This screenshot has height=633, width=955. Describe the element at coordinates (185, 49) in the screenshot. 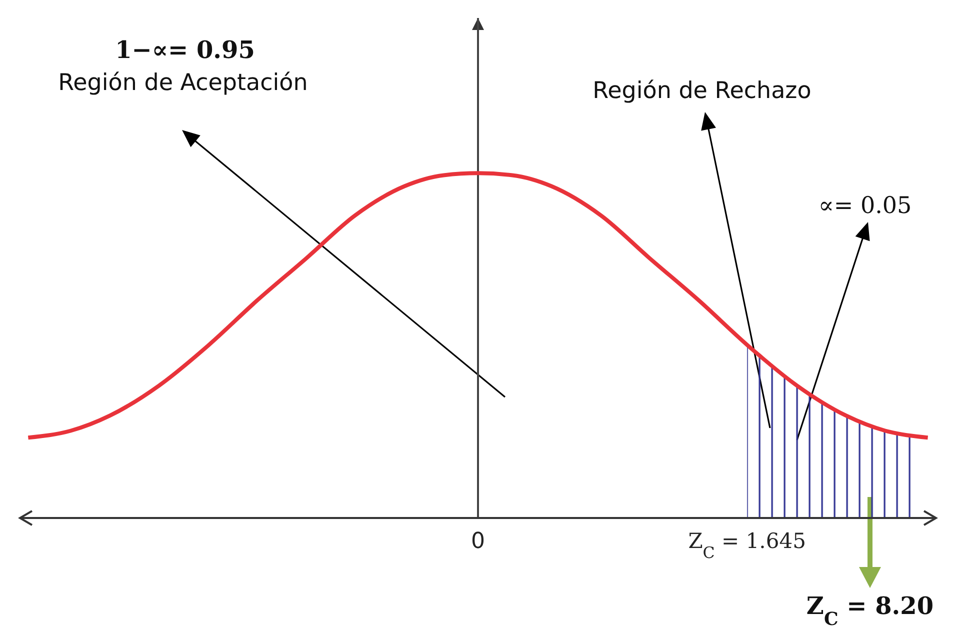

I see `text: 1−∝= 0.95` at that location.